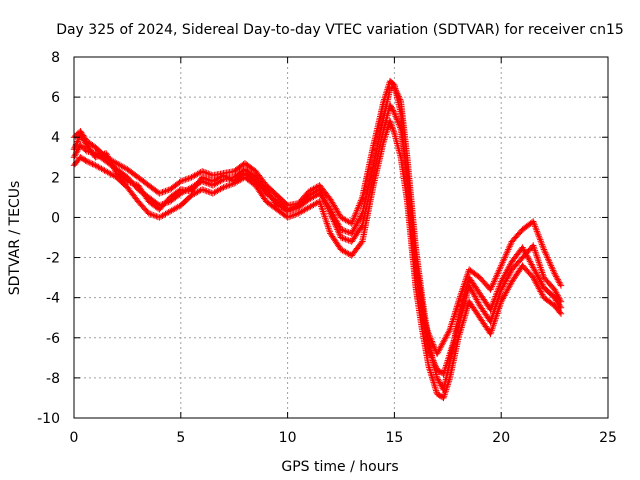  I want to click on y-tick-label: 8, so click(55, 58).